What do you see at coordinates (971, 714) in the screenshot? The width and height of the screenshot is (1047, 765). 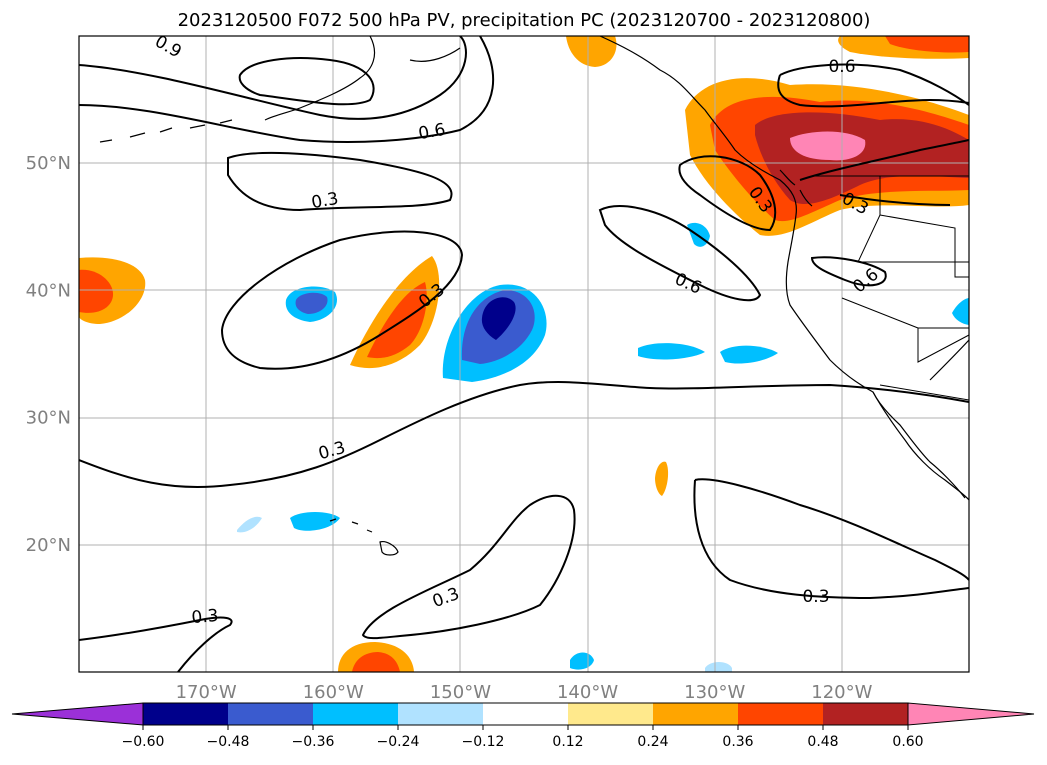 I see `colorbar-extend-max` at bounding box center [971, 714].